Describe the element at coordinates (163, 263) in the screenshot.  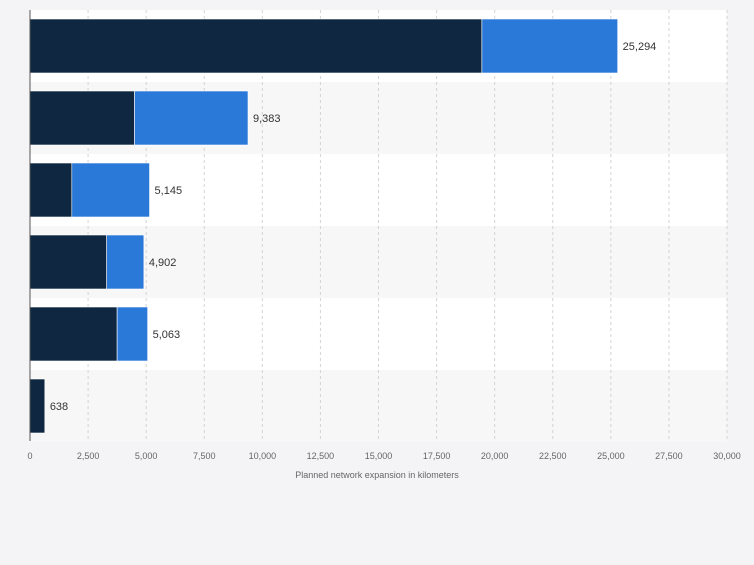
I see `bar-total-label: 4,902` at that location.